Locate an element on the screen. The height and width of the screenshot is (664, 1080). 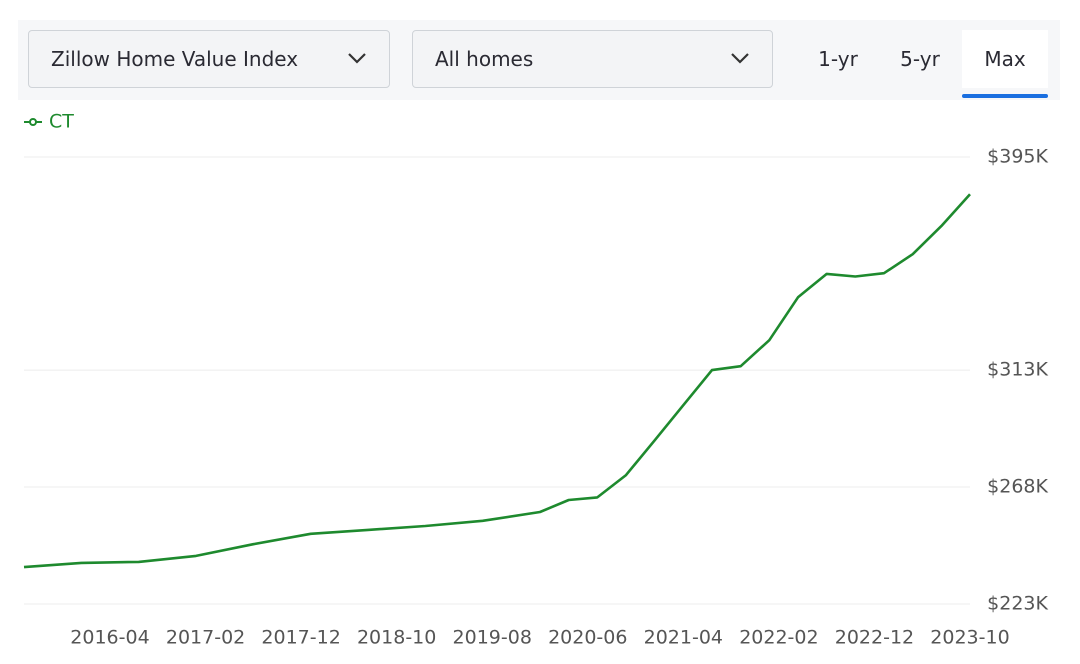
y-tick-label: $268K is located at coordinates (1017, 487).